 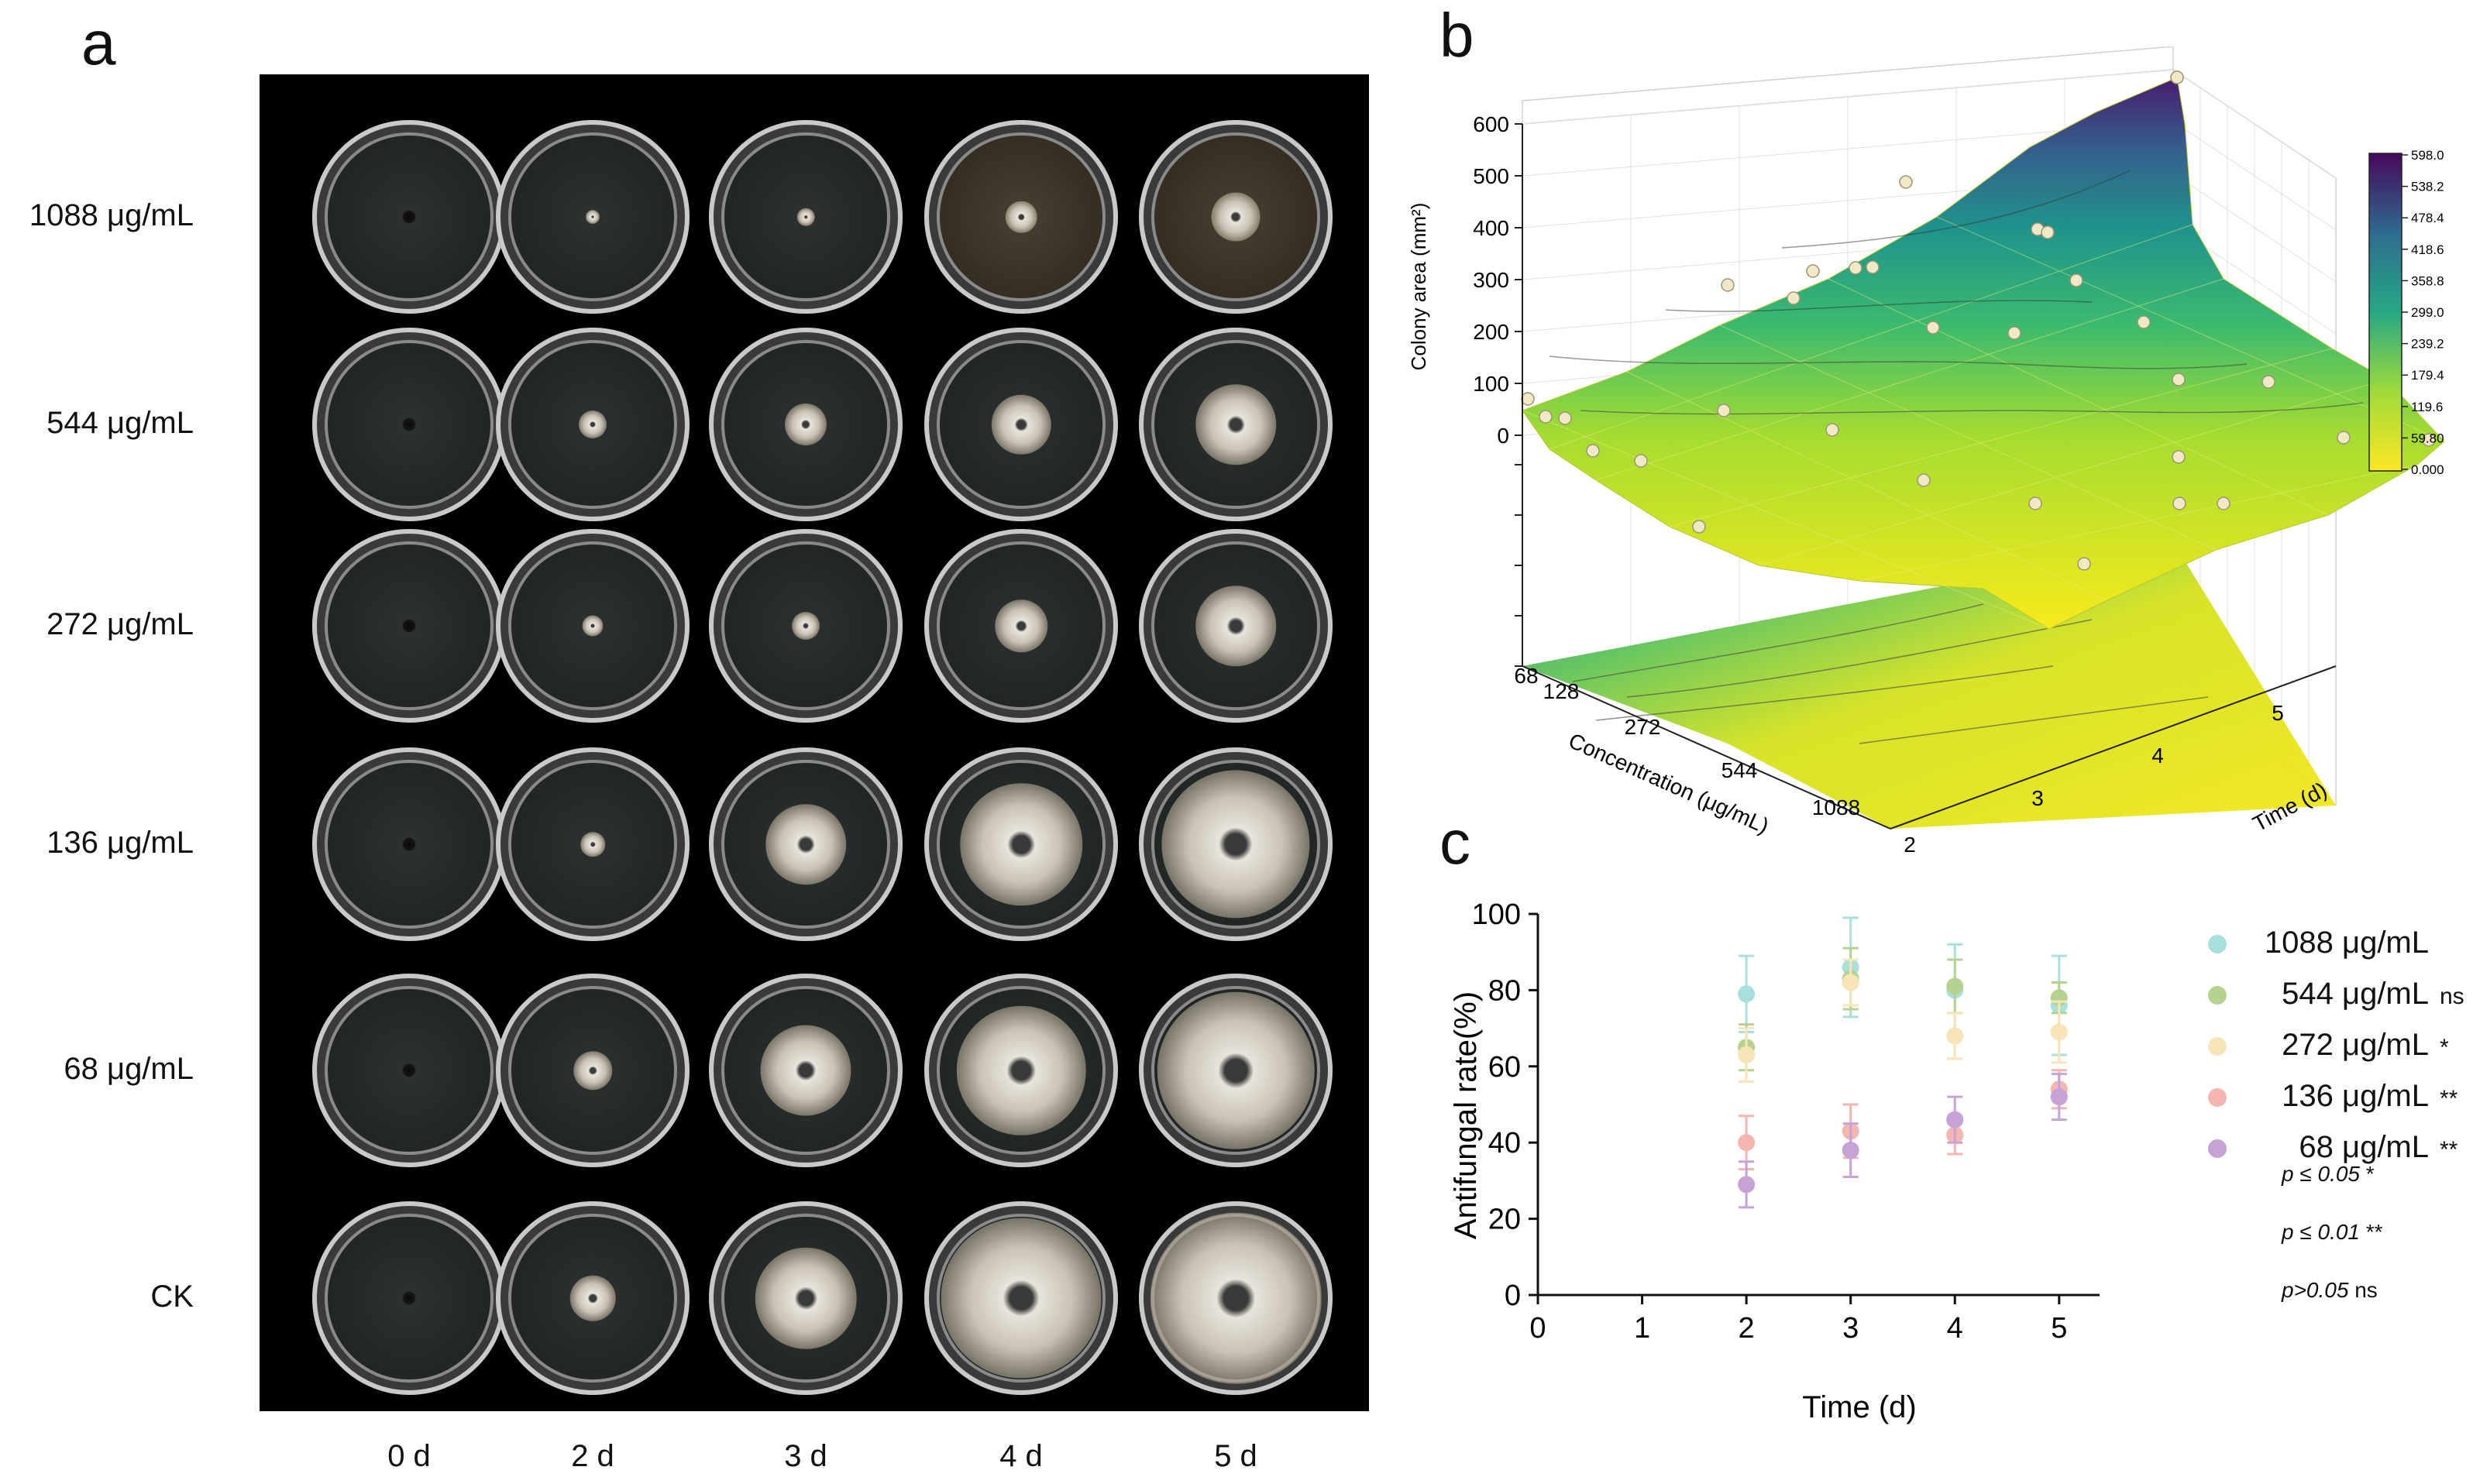 I want to click on colorbar-tick-label: 598.0, so click(x=2427, y=155).